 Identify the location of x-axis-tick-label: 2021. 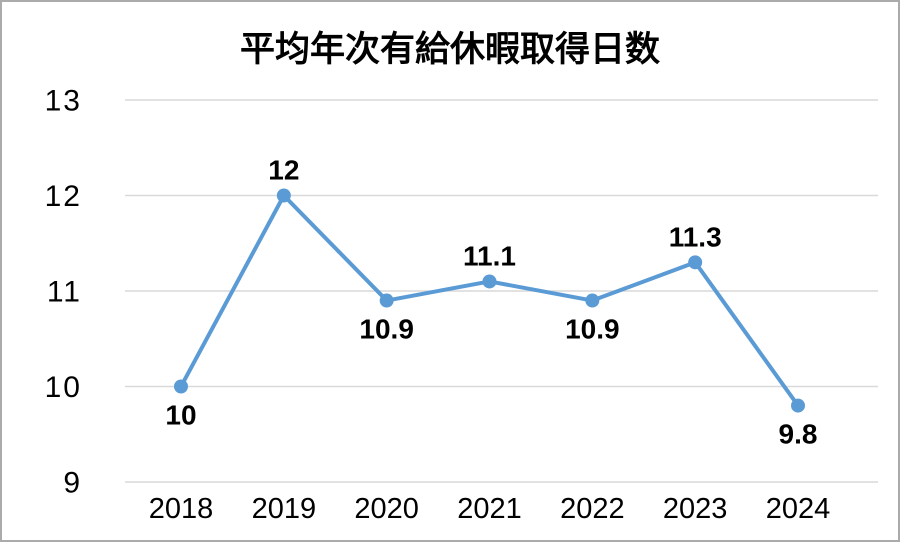
(489, 509).